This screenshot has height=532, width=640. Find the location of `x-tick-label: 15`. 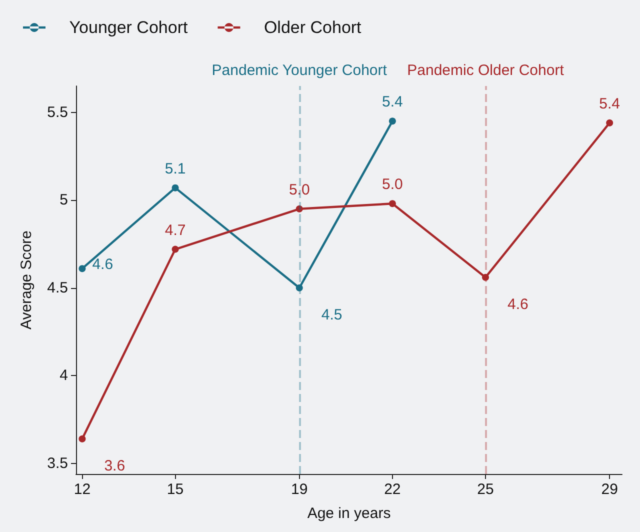

x-tick-label: 15 is located at coordinates (175, 489).